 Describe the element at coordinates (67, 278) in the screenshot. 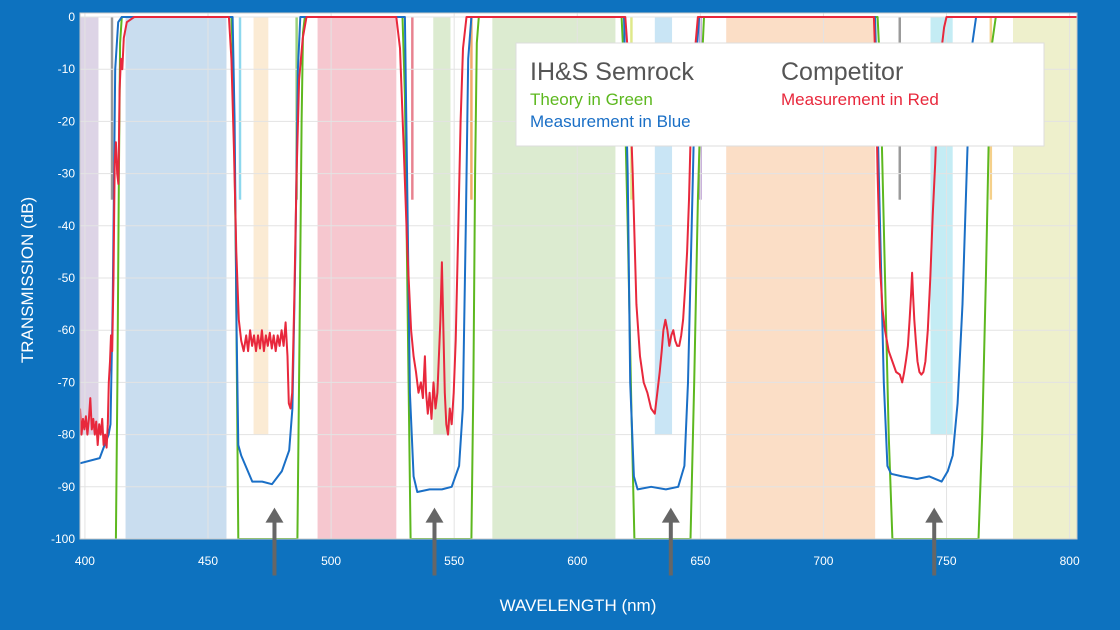

I see `y-tick-label: -50` at that location.